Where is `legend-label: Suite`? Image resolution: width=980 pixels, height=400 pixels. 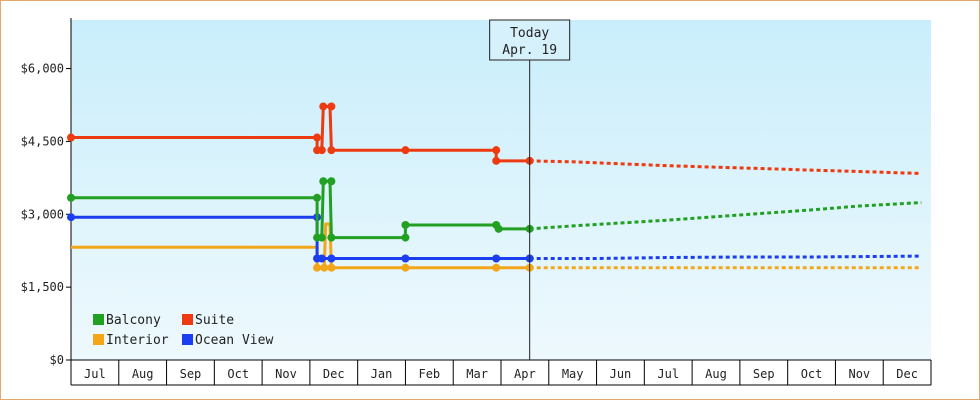
legend-label: Suite is located at coordinates (214, 320).